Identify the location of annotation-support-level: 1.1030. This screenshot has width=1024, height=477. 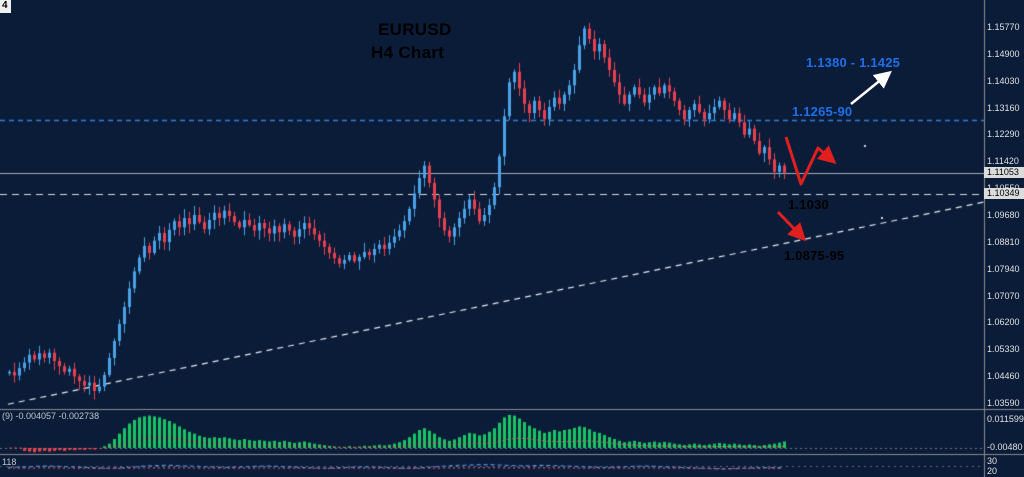
(808, 204).